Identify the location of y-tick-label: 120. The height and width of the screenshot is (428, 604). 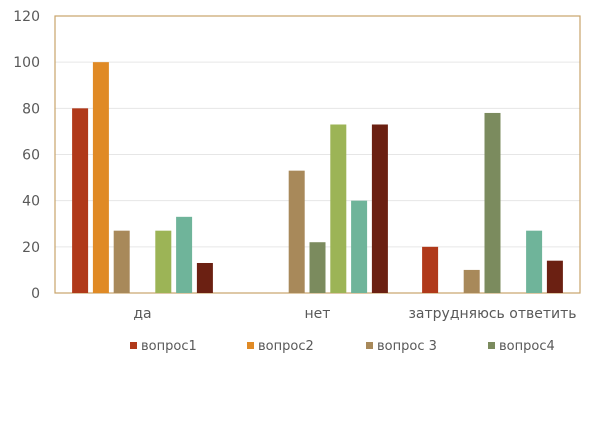
(26, 17).